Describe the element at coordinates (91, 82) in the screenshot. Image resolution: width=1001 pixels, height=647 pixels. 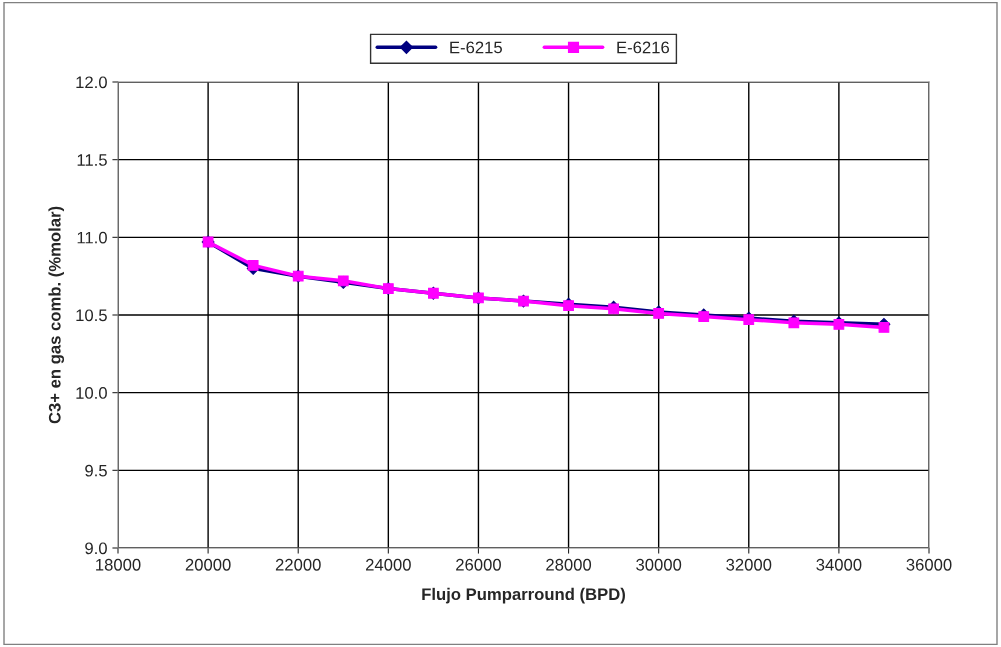
I see `y-tick-label: 12.0` at that location.